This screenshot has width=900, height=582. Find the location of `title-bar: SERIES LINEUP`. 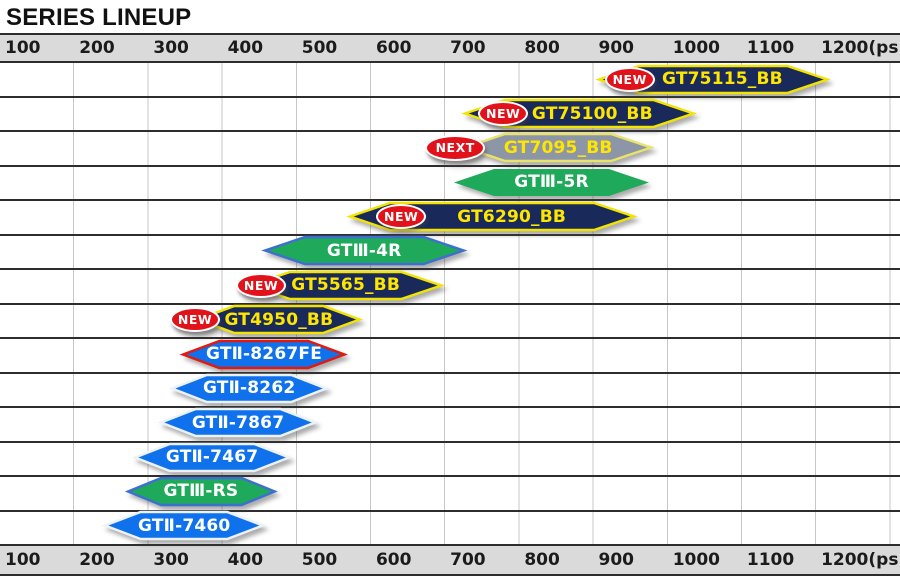

title-bar: SERIES LINEUP is located at coordinates (450, 16).